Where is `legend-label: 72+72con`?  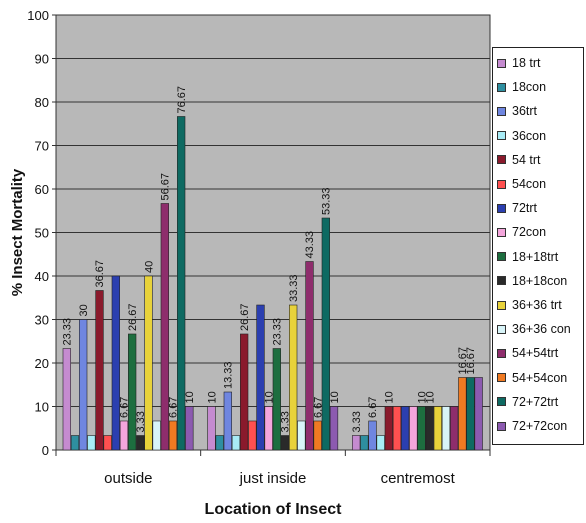
legend-label: 72+72con is located at coordinates (540, 426).